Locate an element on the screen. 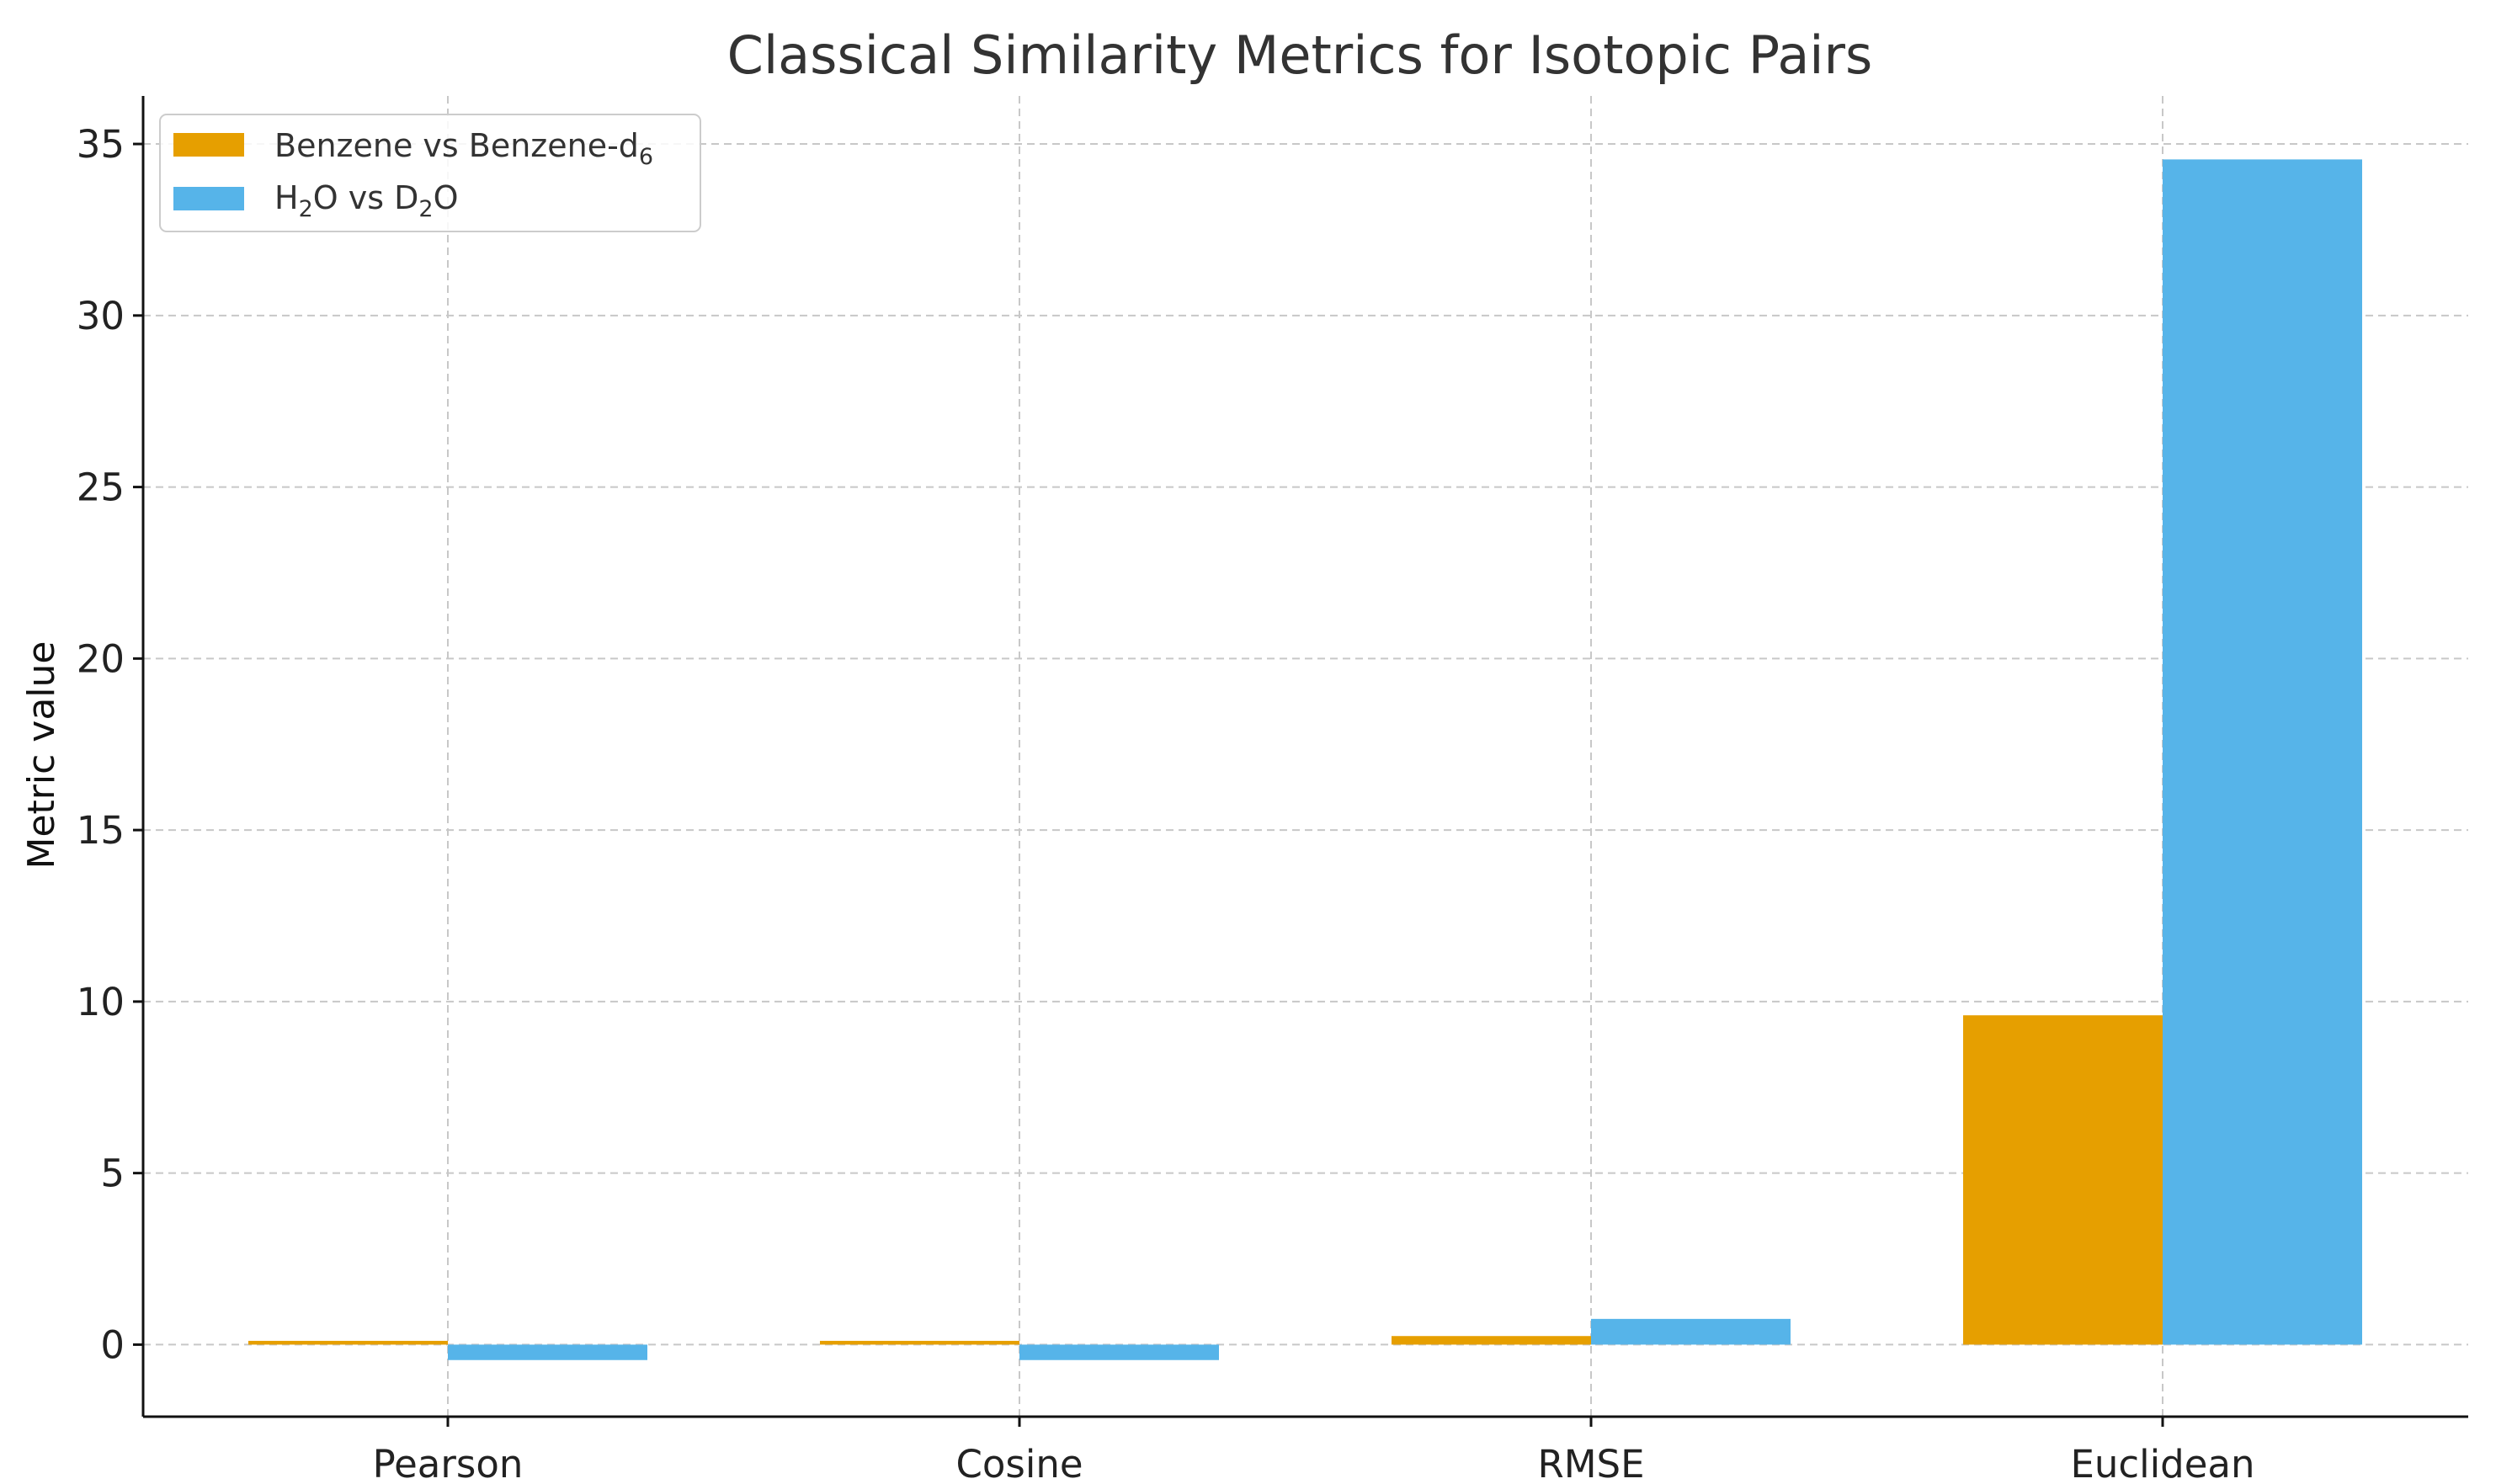 This screenshot has height=1484, width=2496. bar-benzene-cosine is located at coordinates (919, 1342).